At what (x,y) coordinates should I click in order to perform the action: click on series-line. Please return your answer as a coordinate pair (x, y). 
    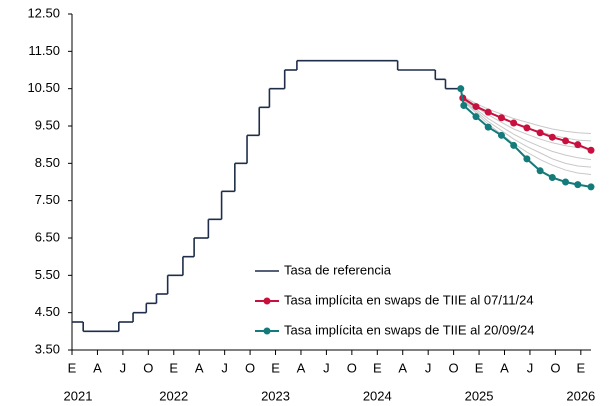
    Looking at the image, I should click on (525, 138).